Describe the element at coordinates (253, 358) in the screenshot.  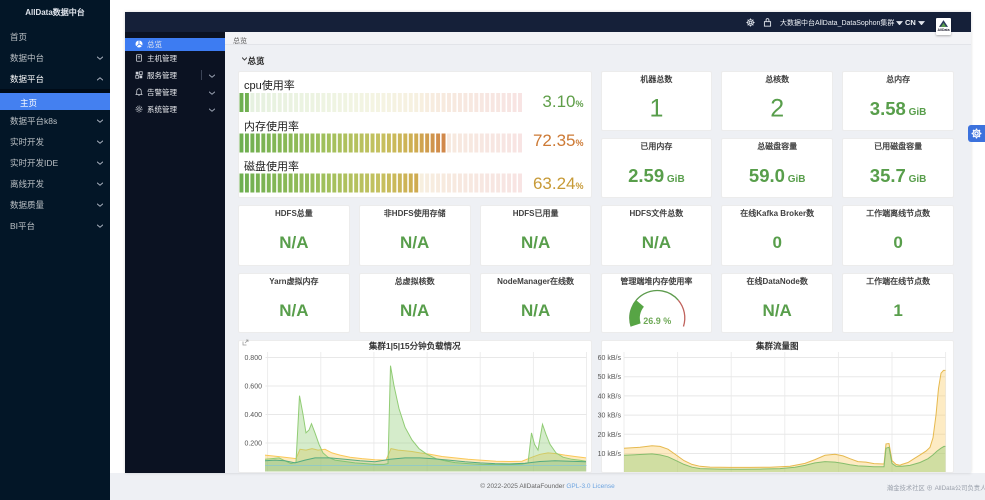
I see `svg-text: 0.800` at that location.